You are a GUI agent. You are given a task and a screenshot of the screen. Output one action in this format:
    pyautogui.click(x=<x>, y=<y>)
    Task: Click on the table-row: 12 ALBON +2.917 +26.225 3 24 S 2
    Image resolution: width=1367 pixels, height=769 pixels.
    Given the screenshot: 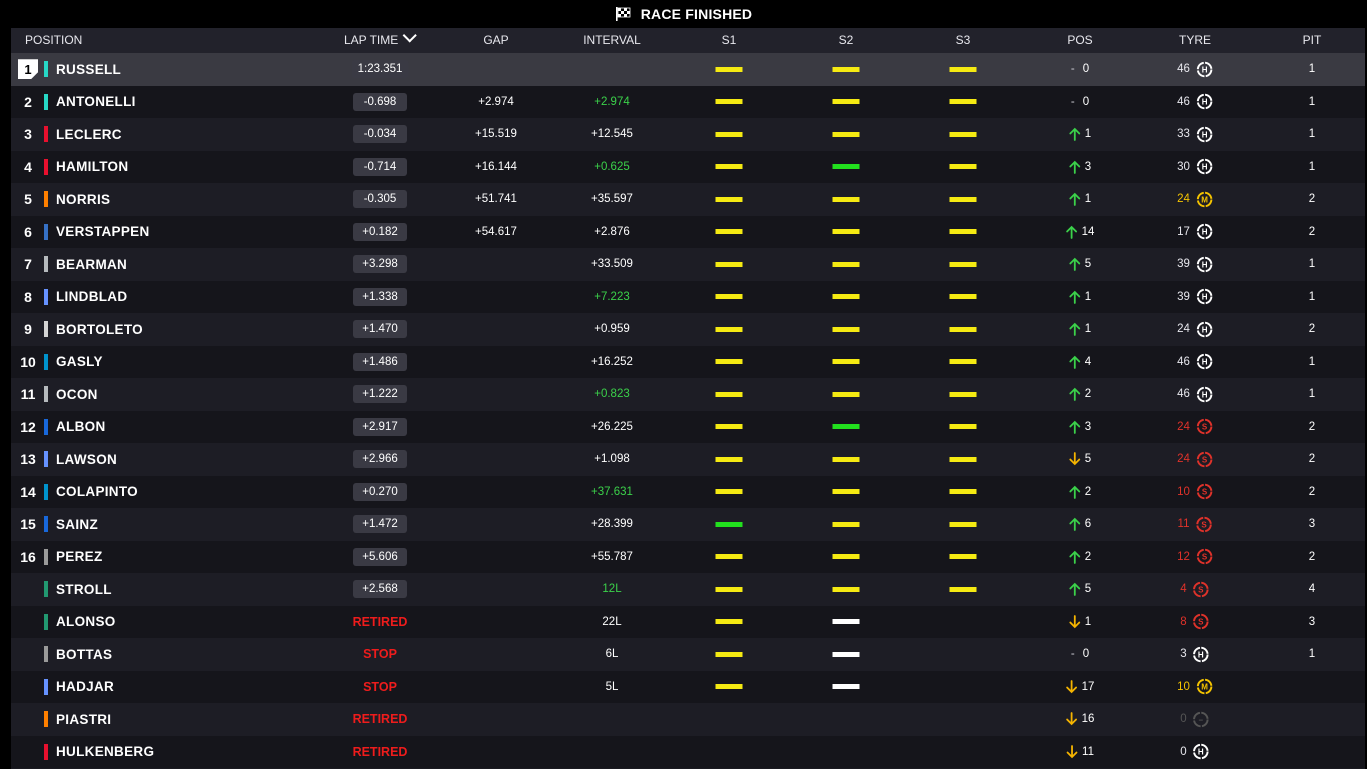 What is the action you would take?
    pyautogui.click(x=688, y=426)
    